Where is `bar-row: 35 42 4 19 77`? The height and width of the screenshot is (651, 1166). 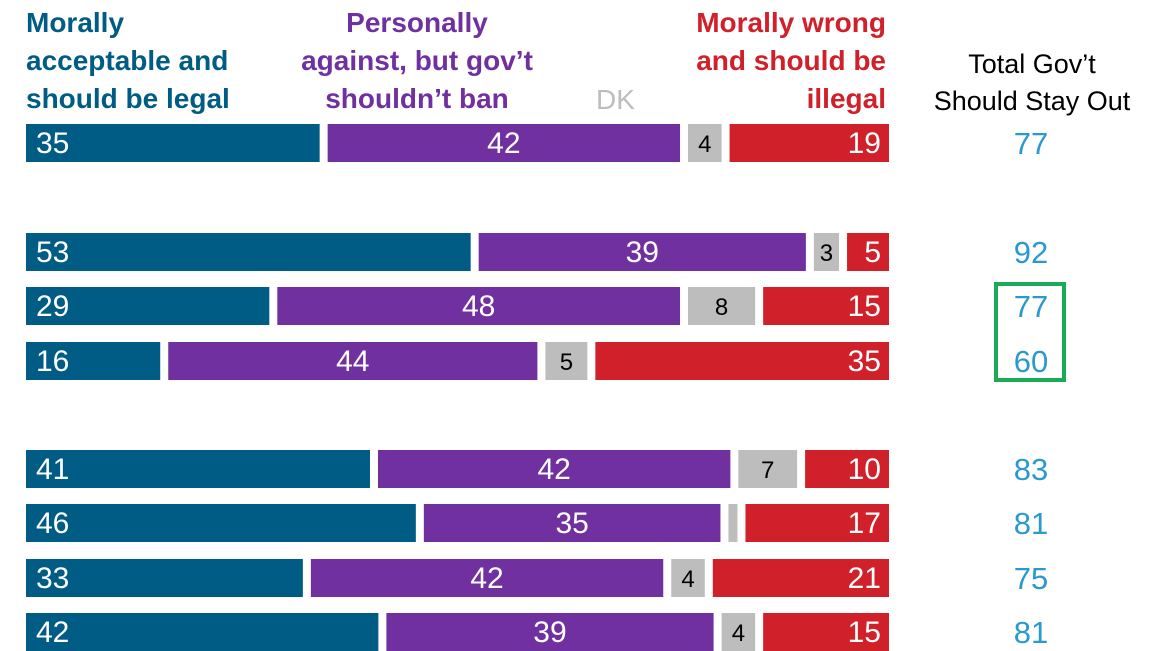
bar-row: 35 42 4 19 77 is located at coordinates (537, 143).